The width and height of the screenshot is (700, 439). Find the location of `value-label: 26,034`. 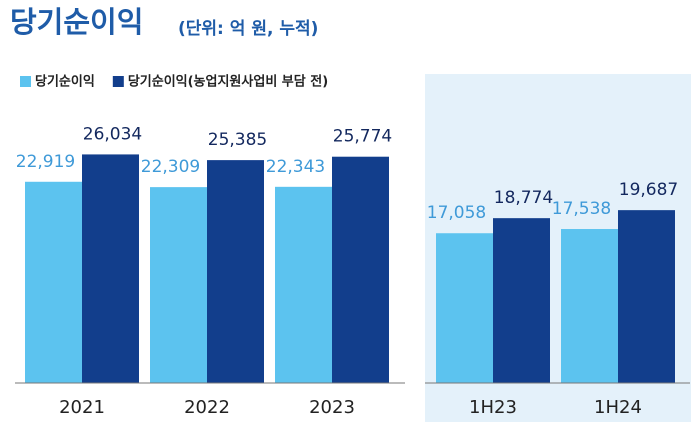

value-label: 26,034 is located at coordinates (112, 134).